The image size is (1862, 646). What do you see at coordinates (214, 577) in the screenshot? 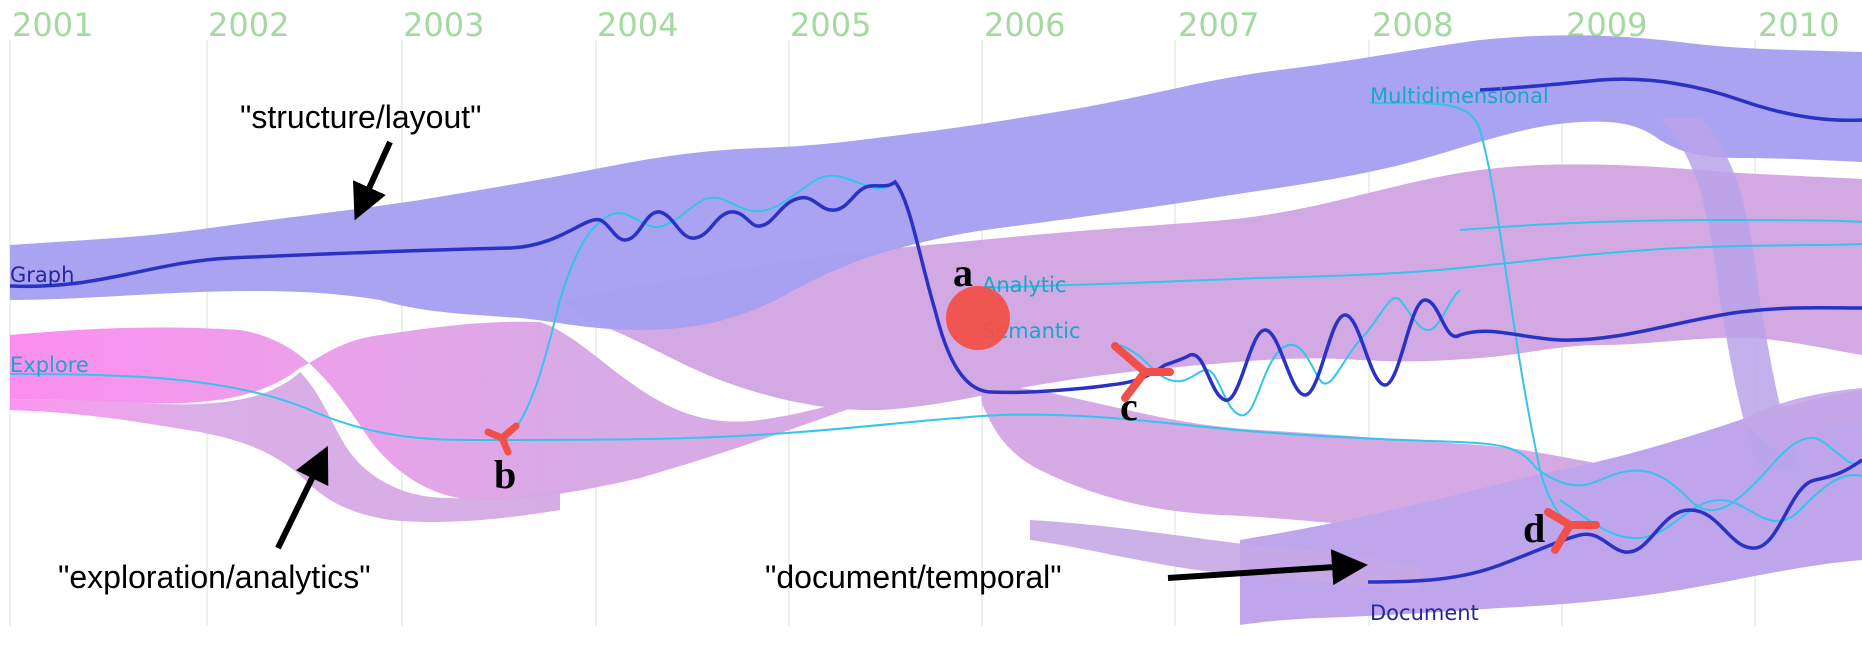
I see `annotation-exploration: "exploration/analytics"` at bounding box center [214, 577].